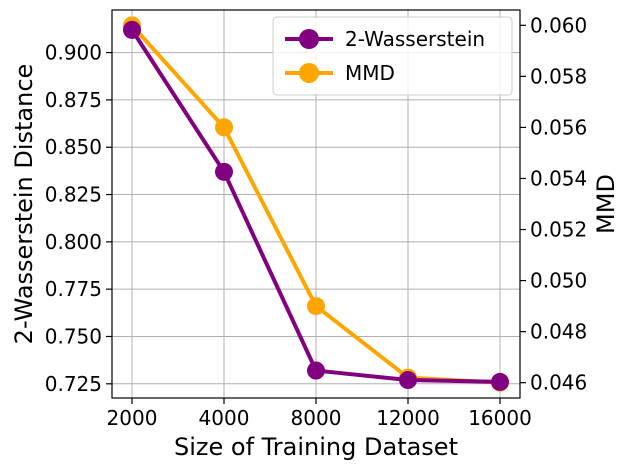  I want to click on right-y-tick-label: 0.052, so click(558, 230).